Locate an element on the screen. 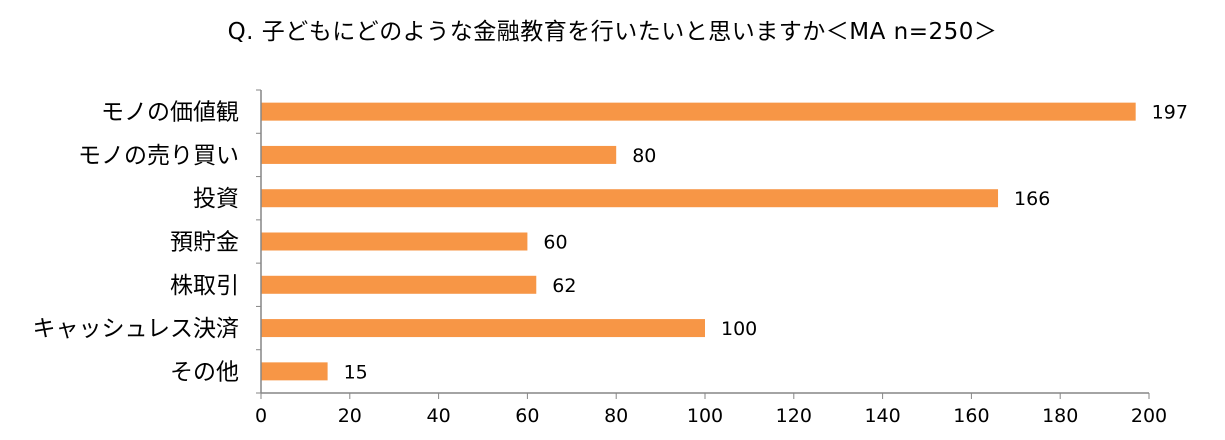  value-label: 15 is located at coordinates (356, 372).